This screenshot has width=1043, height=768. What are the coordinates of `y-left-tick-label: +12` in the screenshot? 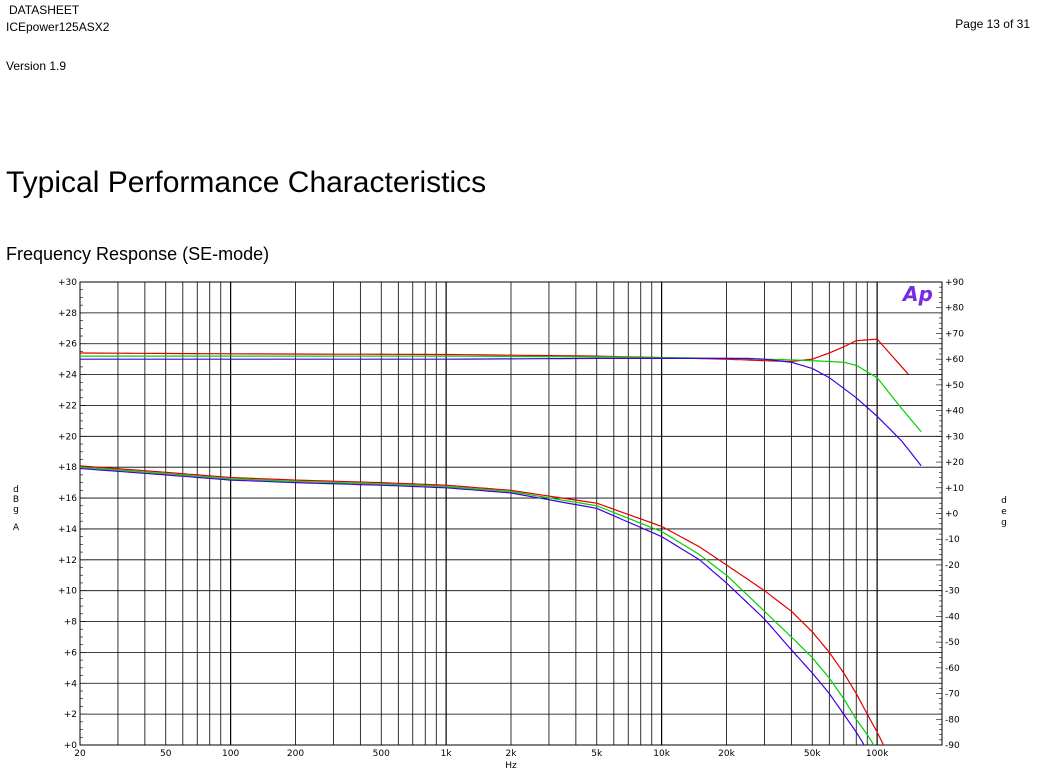 It's located at (67, 561).